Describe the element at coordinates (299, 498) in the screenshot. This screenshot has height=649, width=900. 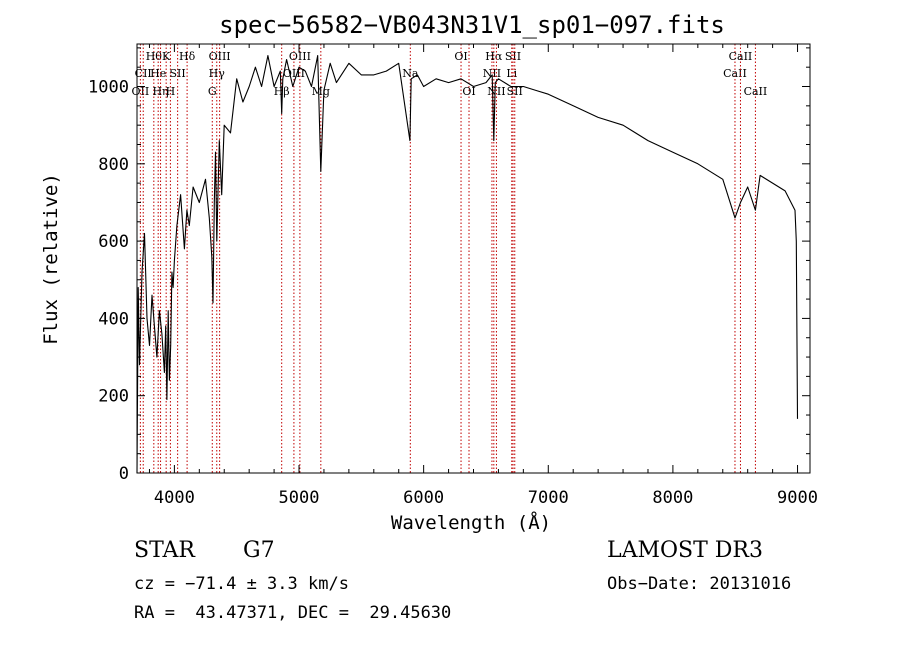
I see `x-tick-label: 5000` at that location.